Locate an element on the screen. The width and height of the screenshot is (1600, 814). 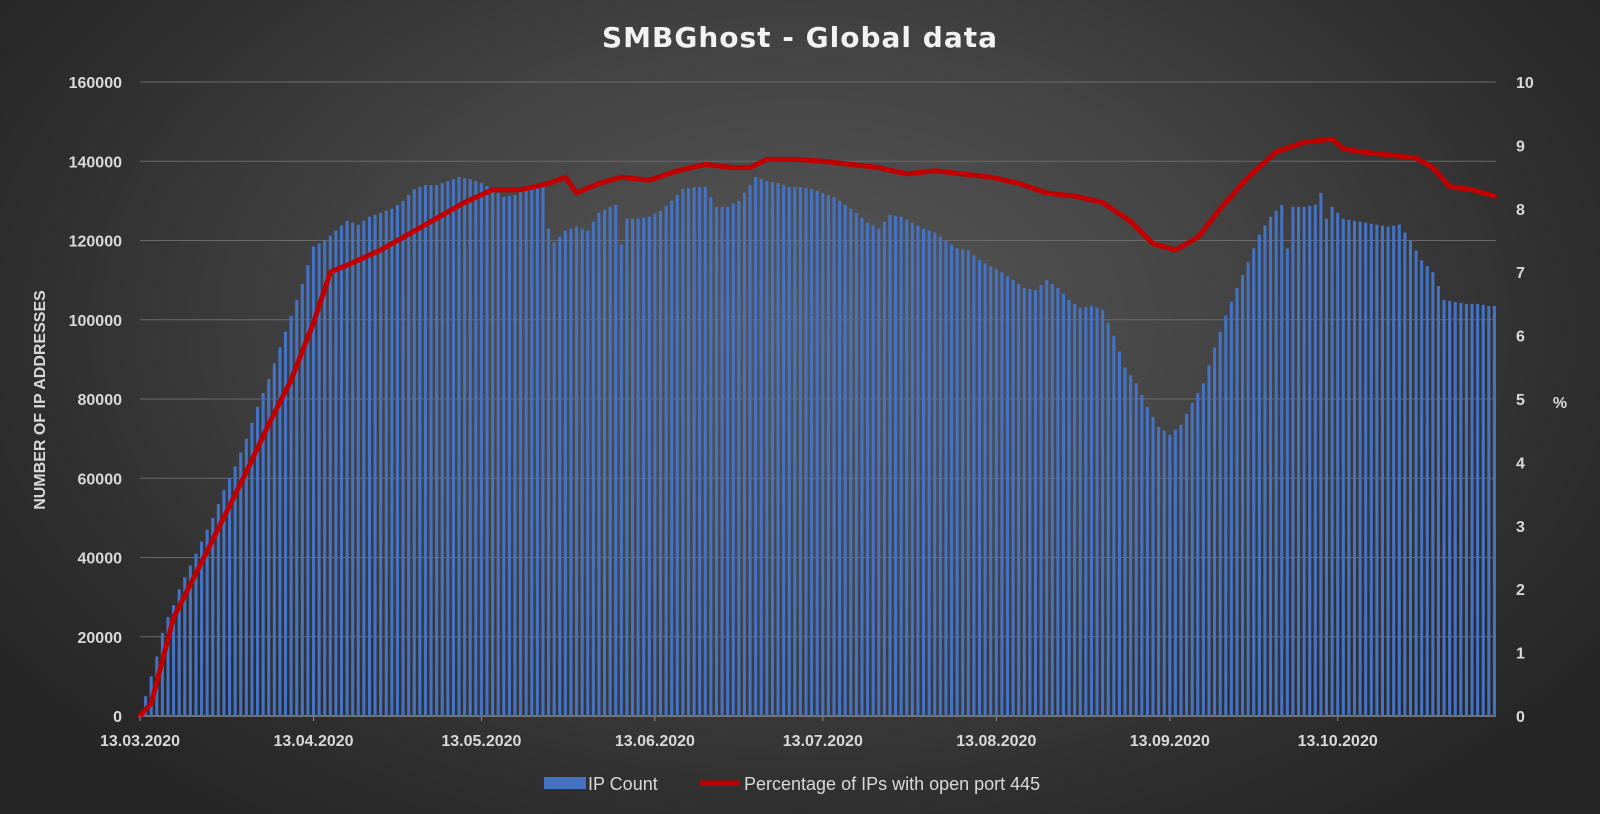
y2-tick-label: 7 is located at coordinates (1520, 273).